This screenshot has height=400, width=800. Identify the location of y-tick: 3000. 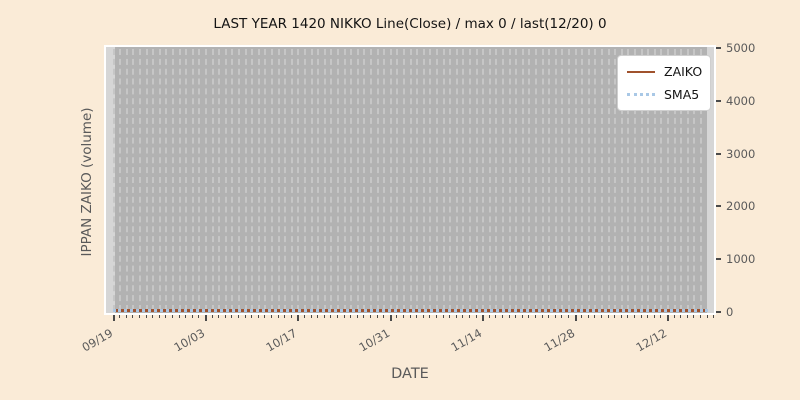
(735, 154).